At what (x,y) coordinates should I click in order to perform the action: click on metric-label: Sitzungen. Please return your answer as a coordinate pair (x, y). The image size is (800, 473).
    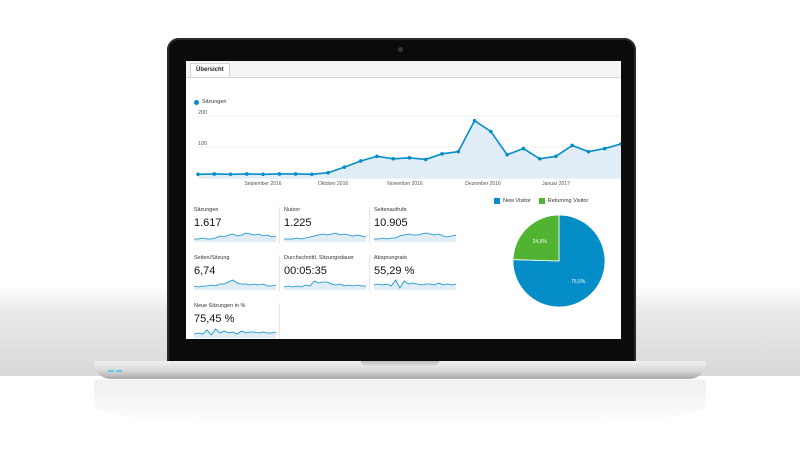
    Looking at the image, I should click on (206, 210).